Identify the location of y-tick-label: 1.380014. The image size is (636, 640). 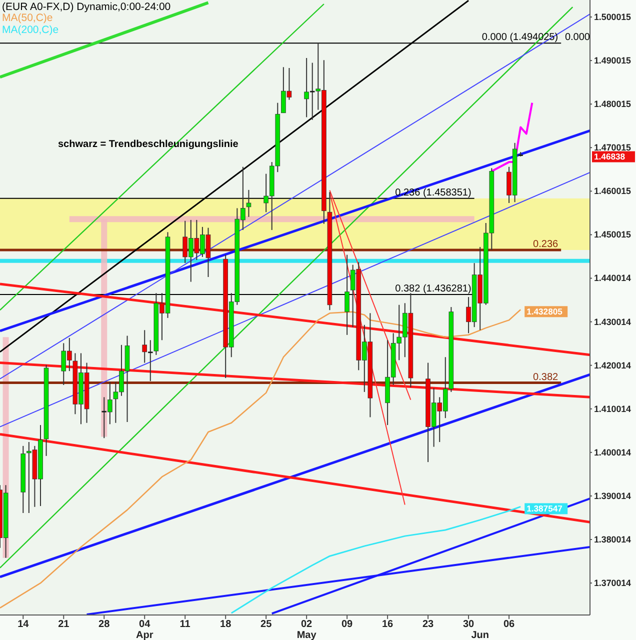
(613, 539).